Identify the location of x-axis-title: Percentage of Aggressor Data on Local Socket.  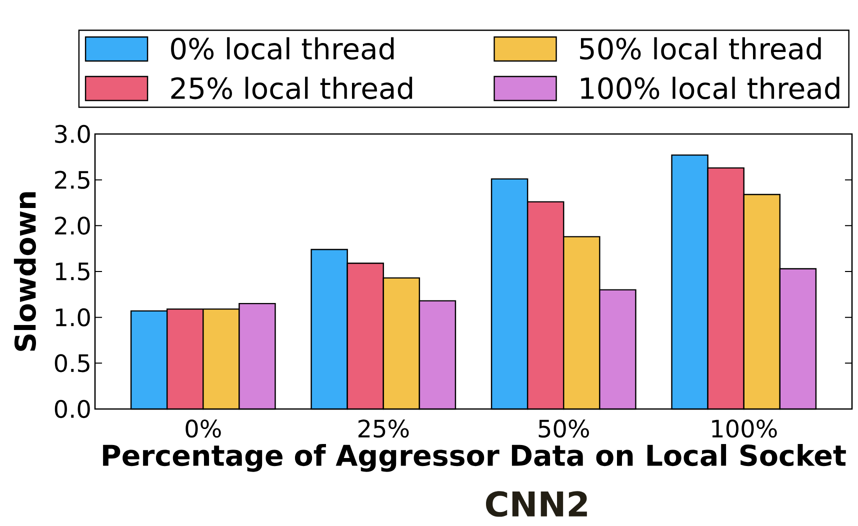
(474, 458).